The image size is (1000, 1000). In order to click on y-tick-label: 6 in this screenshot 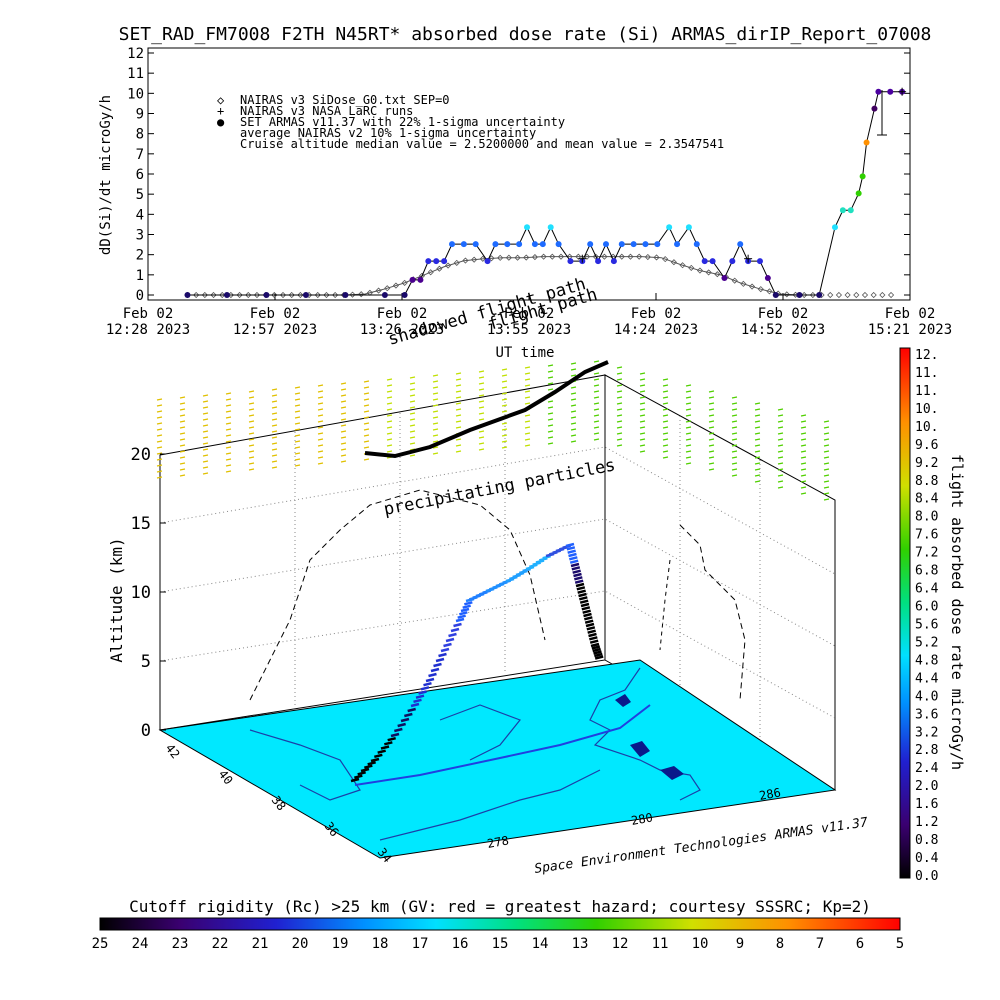, I will do `click(140, 175)`.